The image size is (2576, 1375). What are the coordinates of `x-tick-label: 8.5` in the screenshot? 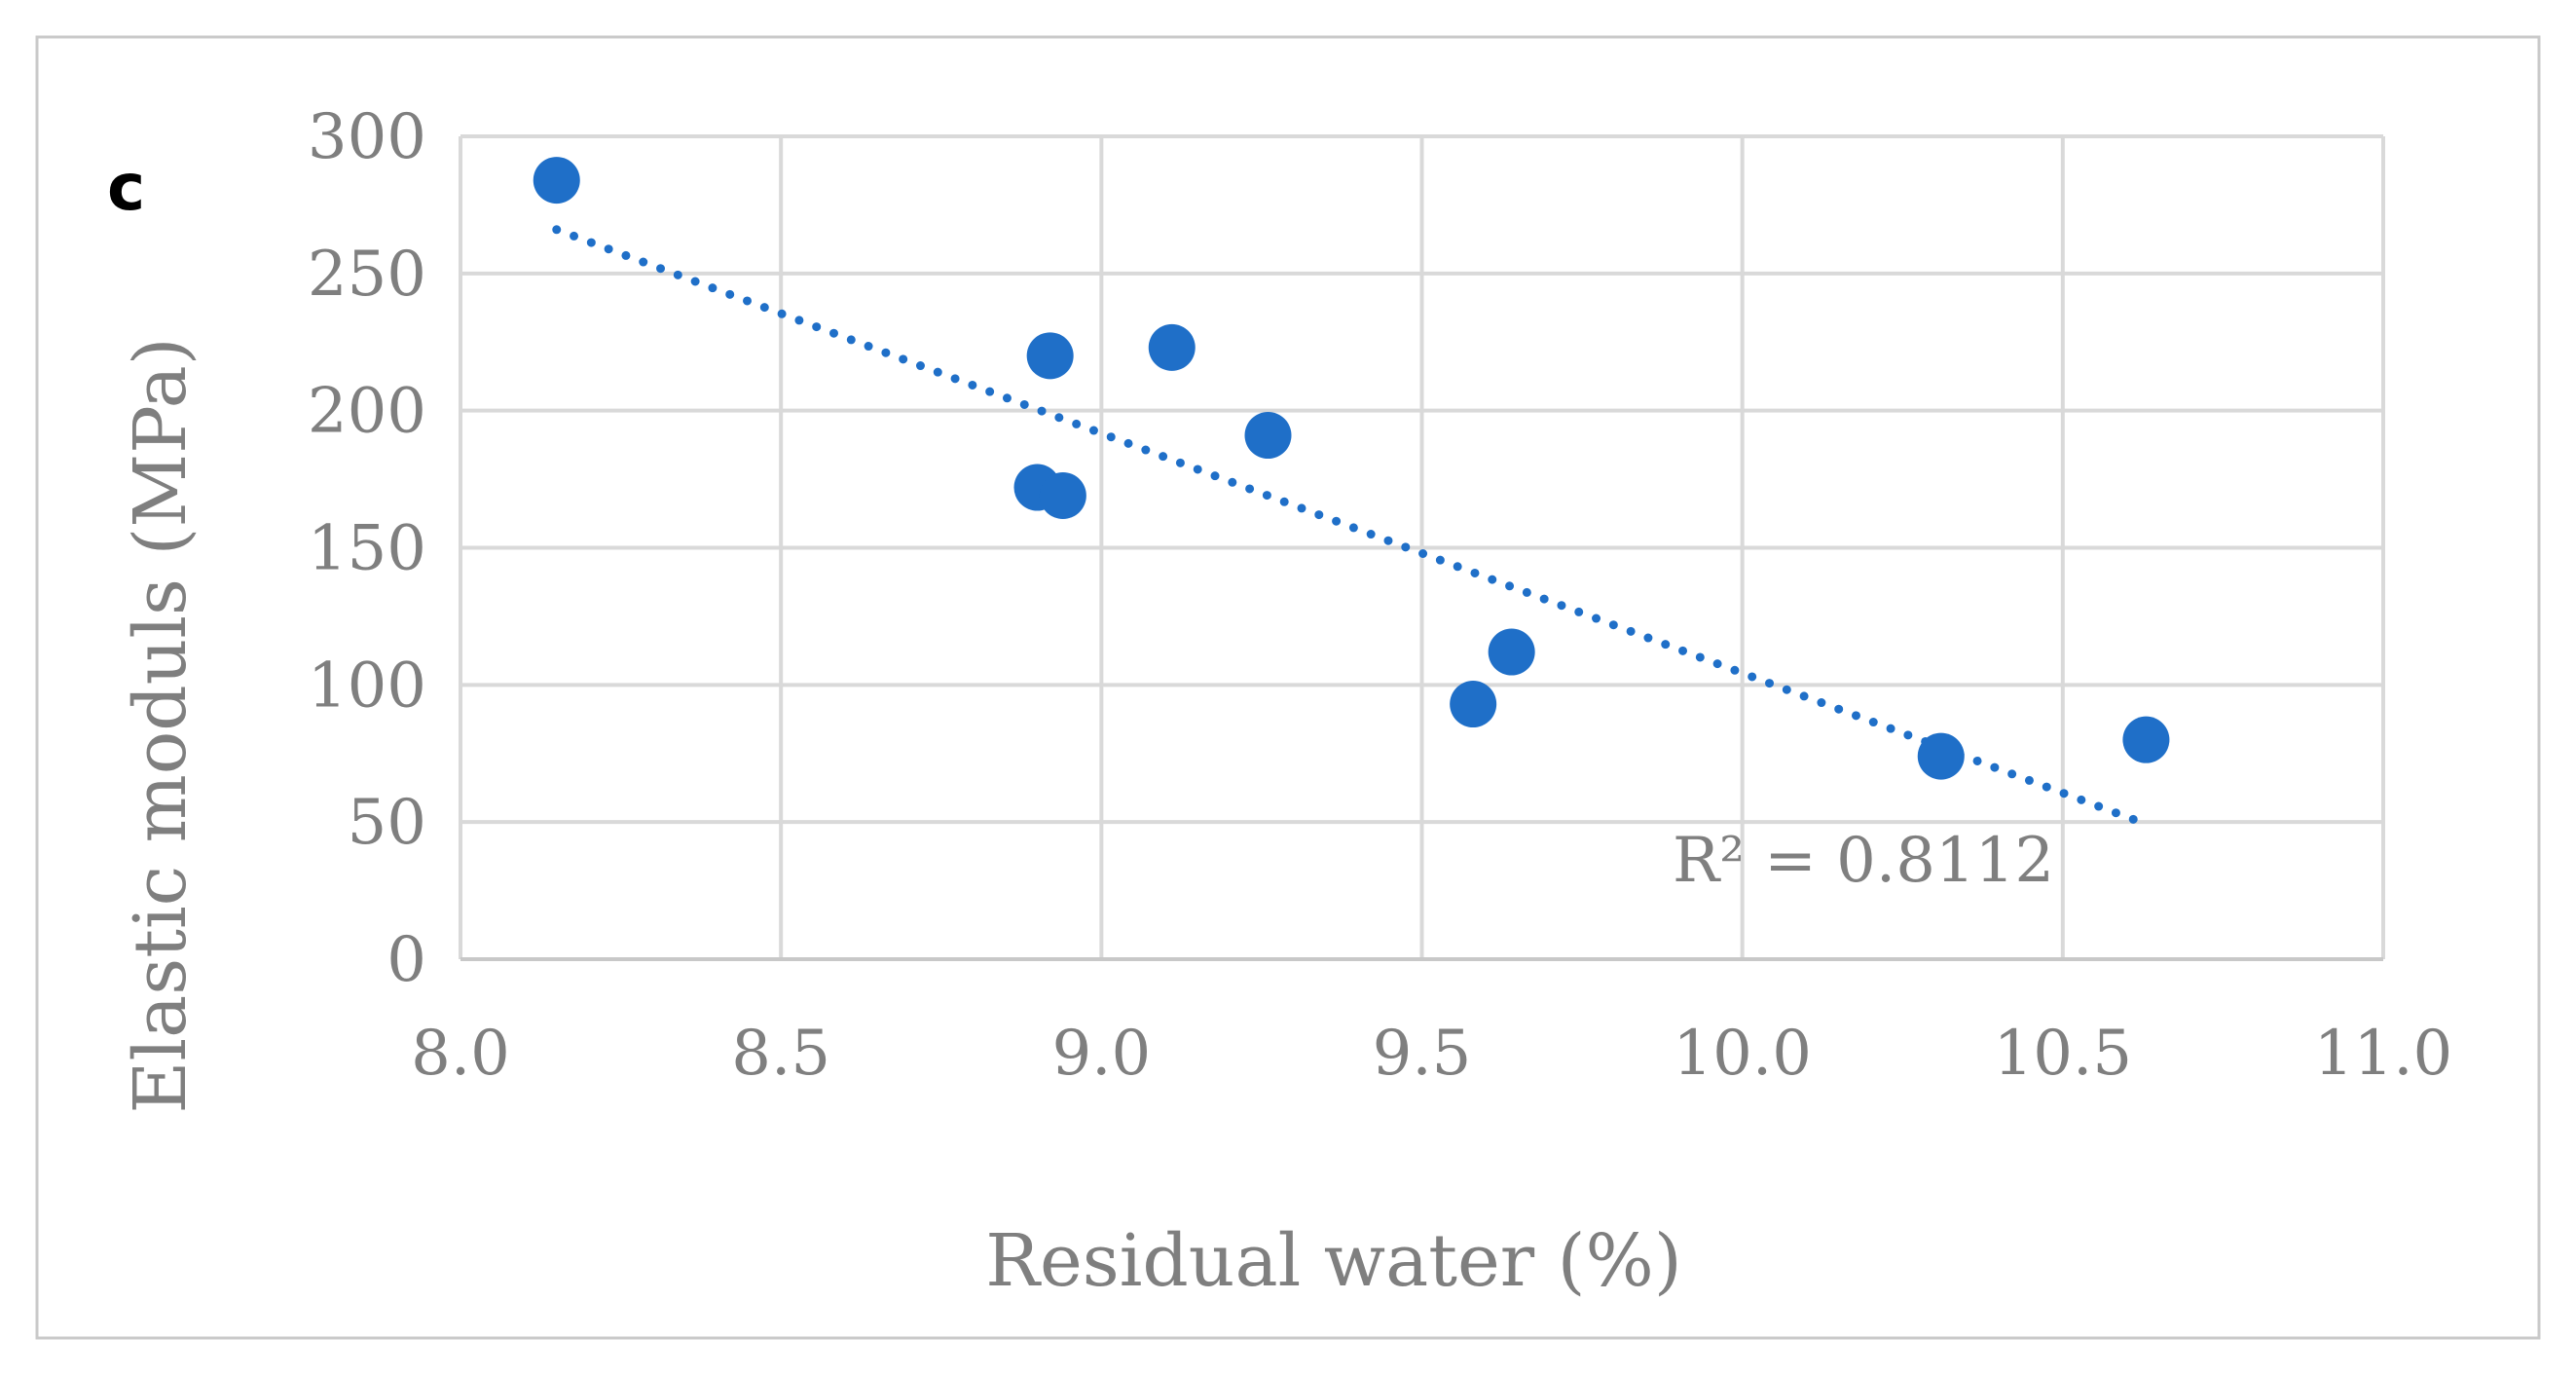 It's located at (780, 1054).